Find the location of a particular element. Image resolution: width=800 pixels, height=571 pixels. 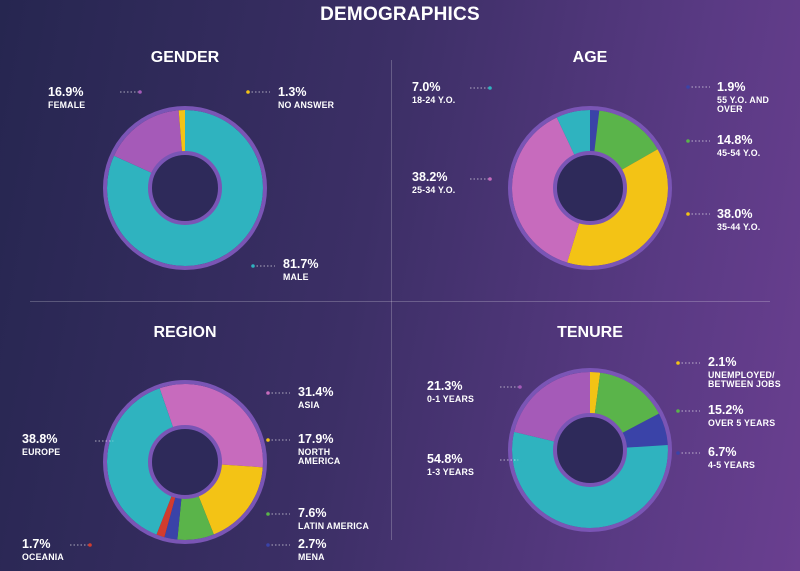

label-over-5-years: 15.2% OVER 5 YEARS is located at coordinates (742, 415).